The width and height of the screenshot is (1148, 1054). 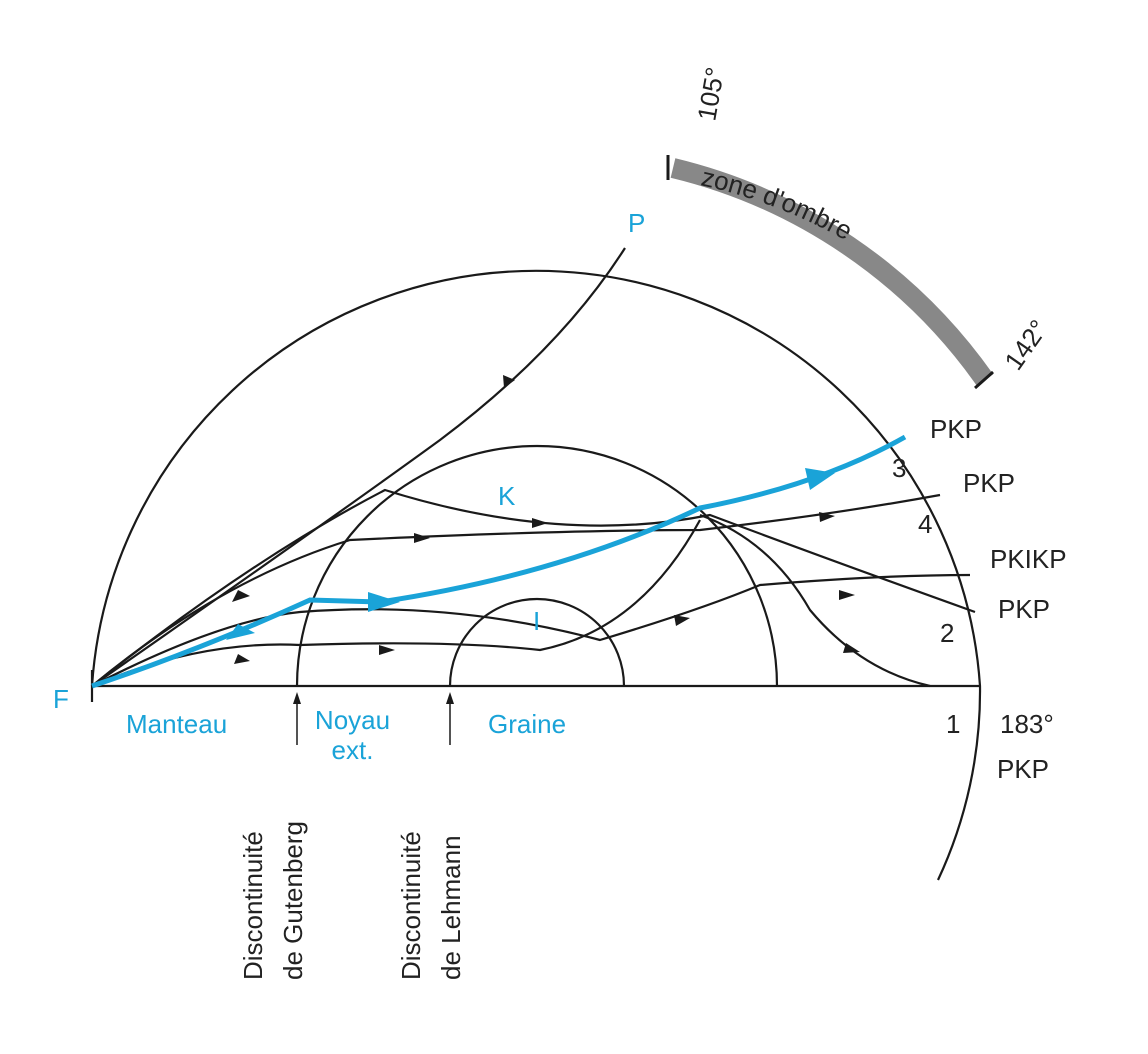 I want to click on point-label: K, so click(x=507, y=496).